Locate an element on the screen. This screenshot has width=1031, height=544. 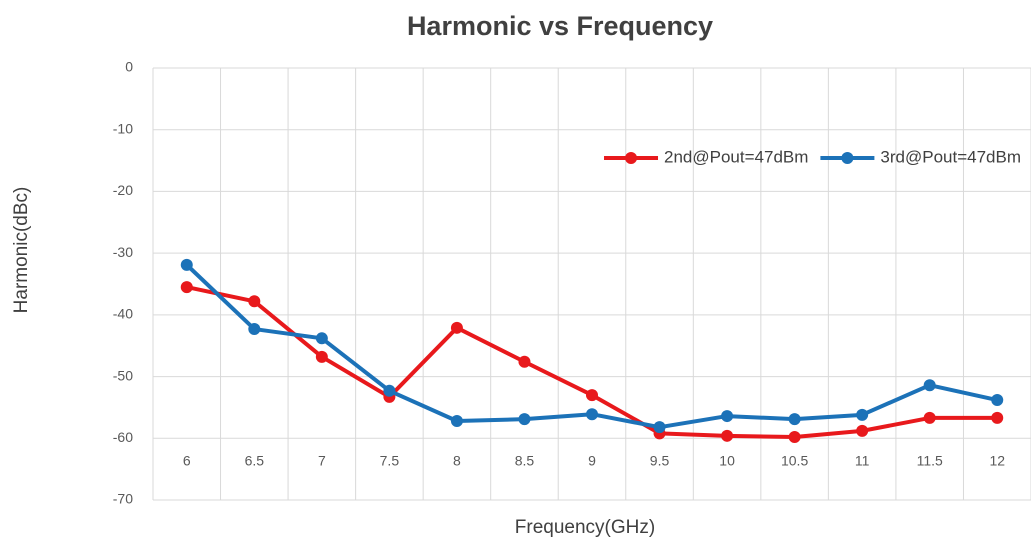
x-tick-label: 10 is located at coordinates (727, 461).